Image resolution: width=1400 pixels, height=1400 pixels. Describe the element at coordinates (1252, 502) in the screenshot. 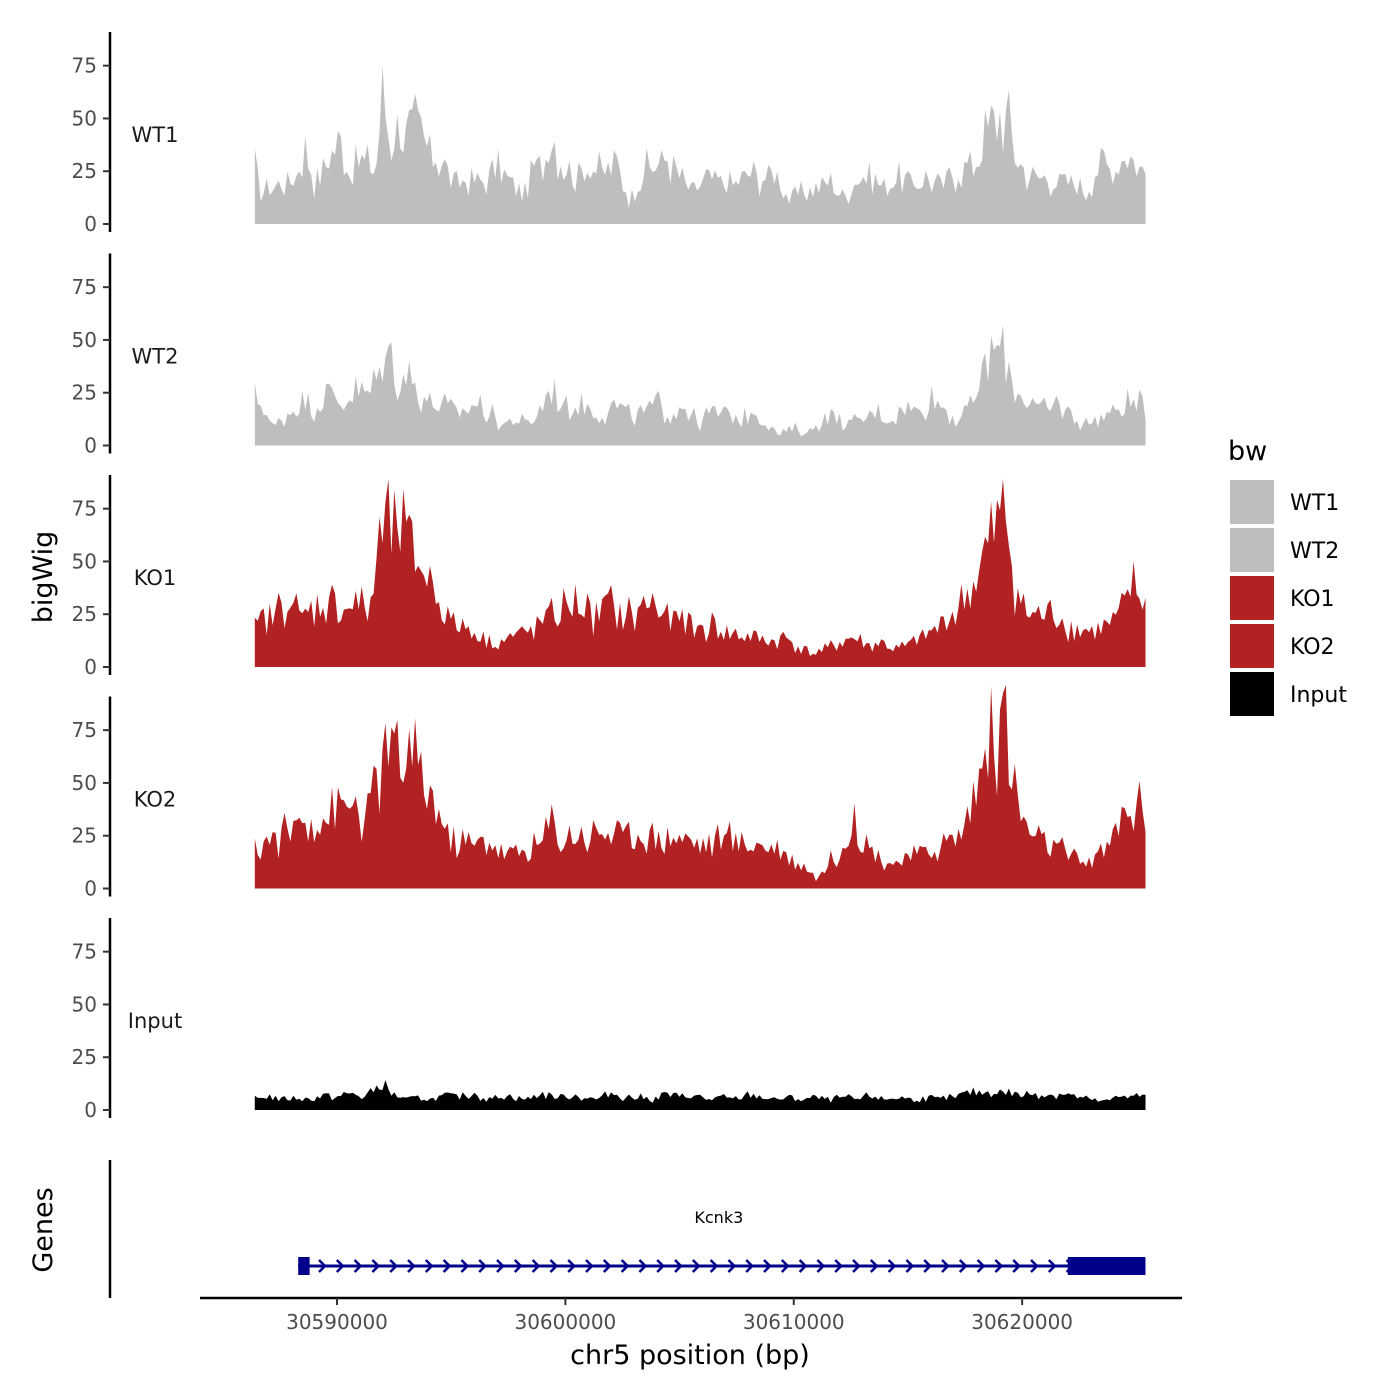

I see `legend-key-wt1` at that location.